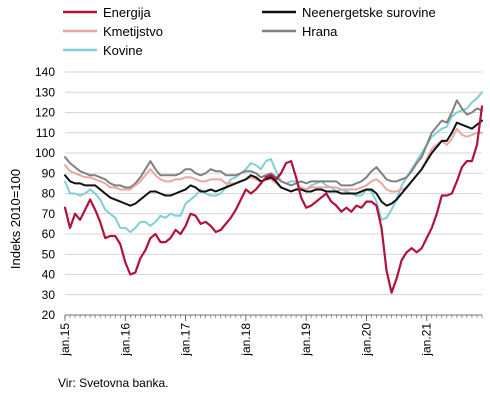  What do you see at coordinates (113, 383) in the screenshot?
I see `source-note: Vir: Svetovna banka.` at bounding box center [113, 383].